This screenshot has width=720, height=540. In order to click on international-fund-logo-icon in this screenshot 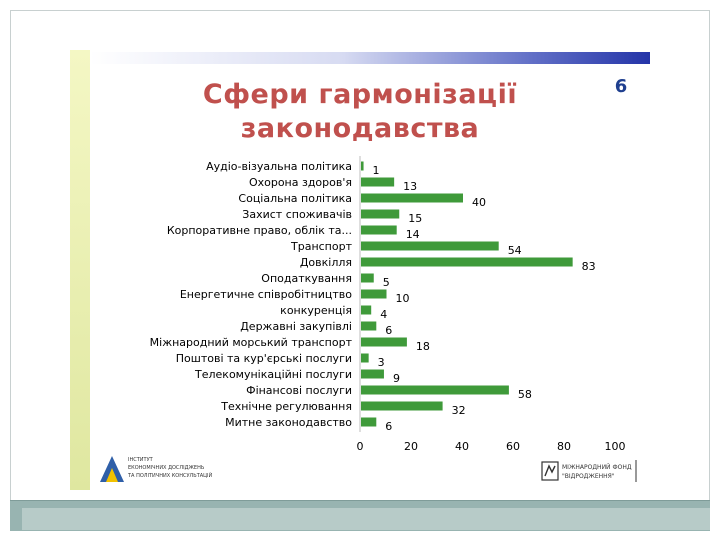, I will do `click(550, 471)`.